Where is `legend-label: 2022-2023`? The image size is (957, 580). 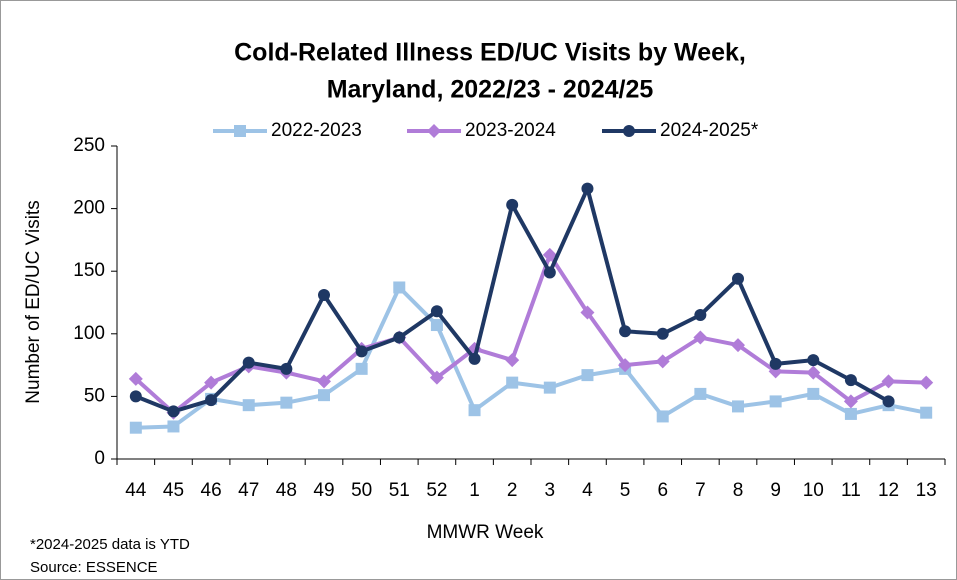
legend-label: 2022-2023 is located at coordinates (316, 130).